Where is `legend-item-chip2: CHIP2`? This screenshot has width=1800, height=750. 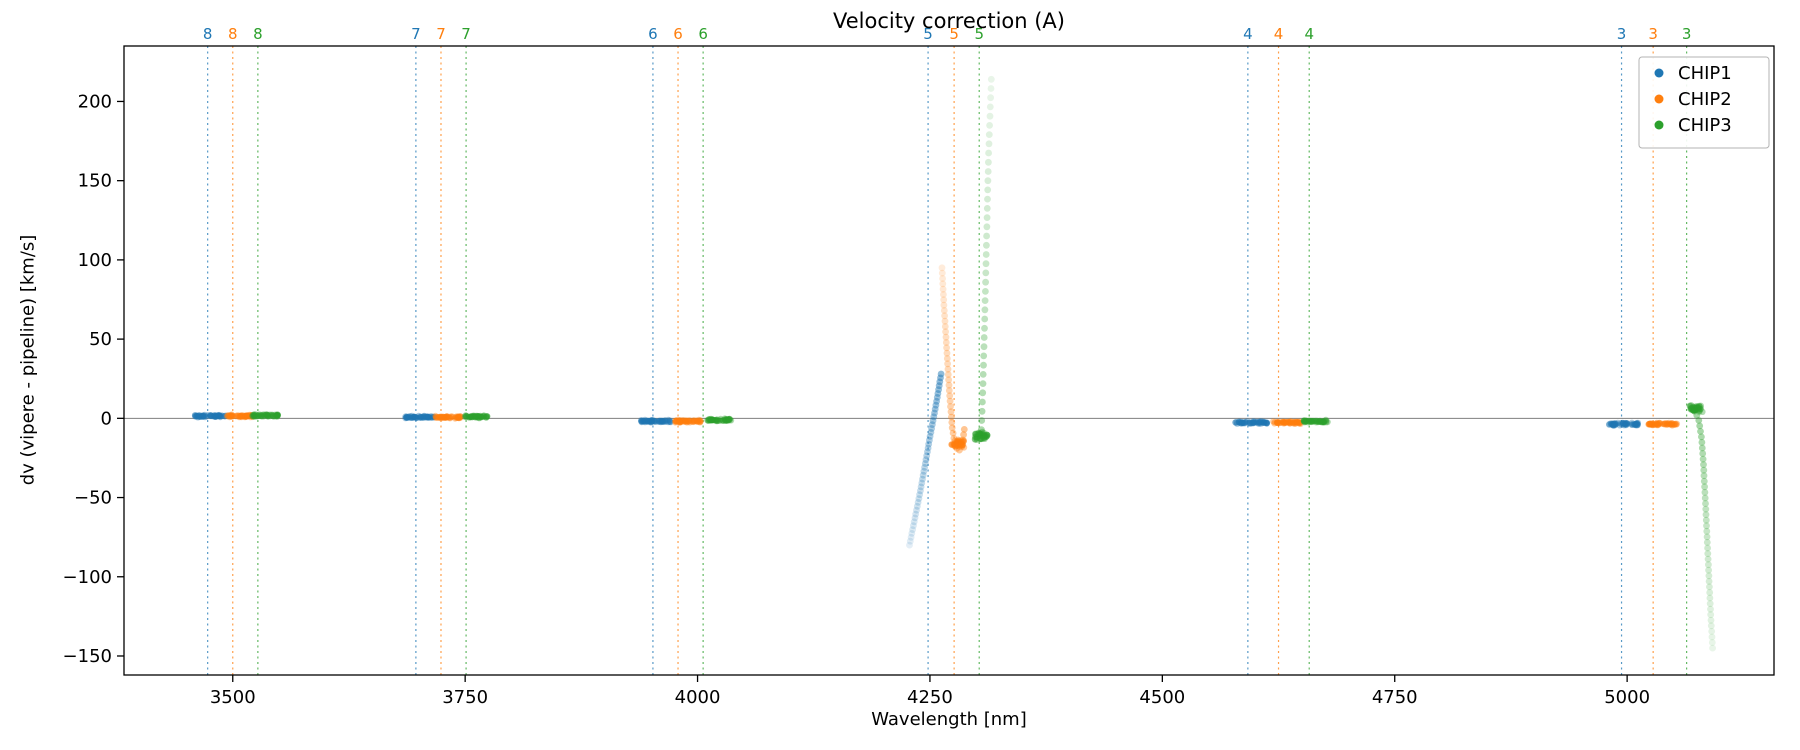 legend-item-chip2: CHIP2 is located at coordinates (1693, 99).